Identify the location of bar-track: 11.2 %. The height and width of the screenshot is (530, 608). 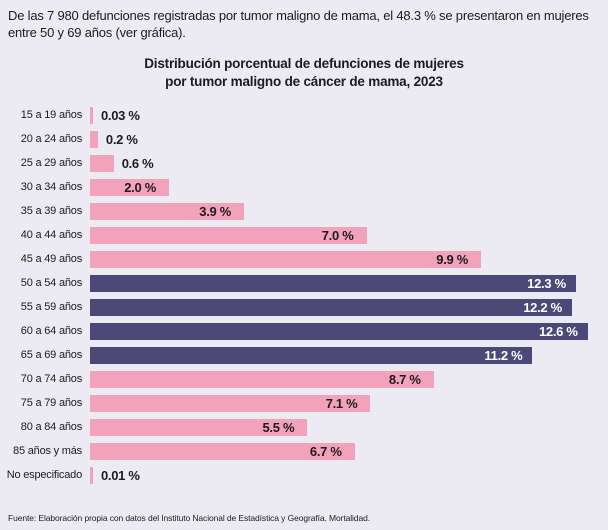
(349, 355).